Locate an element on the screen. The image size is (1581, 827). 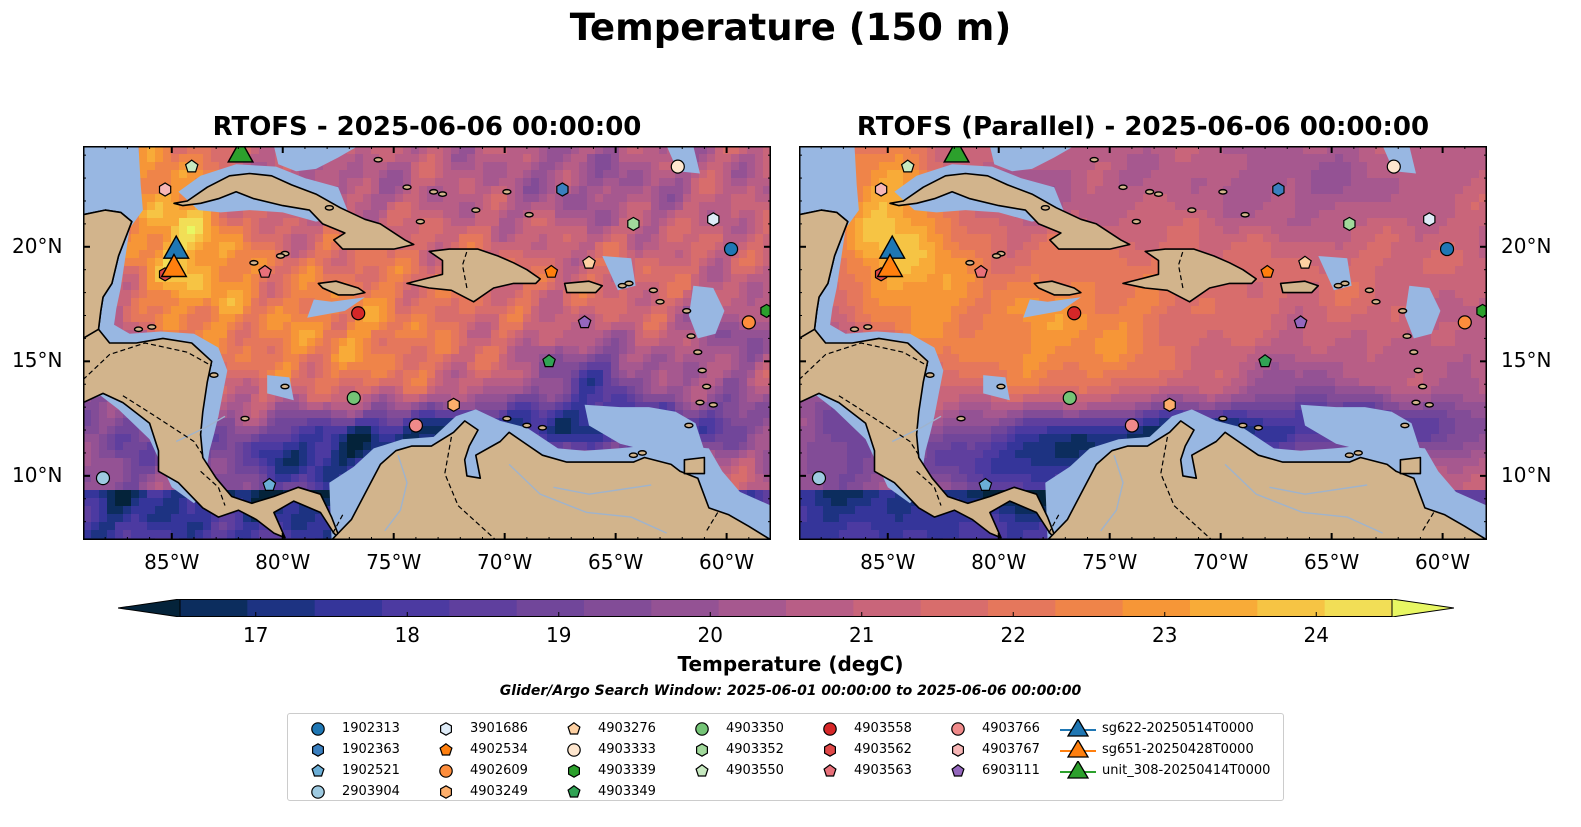
lat-tick-label: 10°N is located at coordinates (1526, 474).